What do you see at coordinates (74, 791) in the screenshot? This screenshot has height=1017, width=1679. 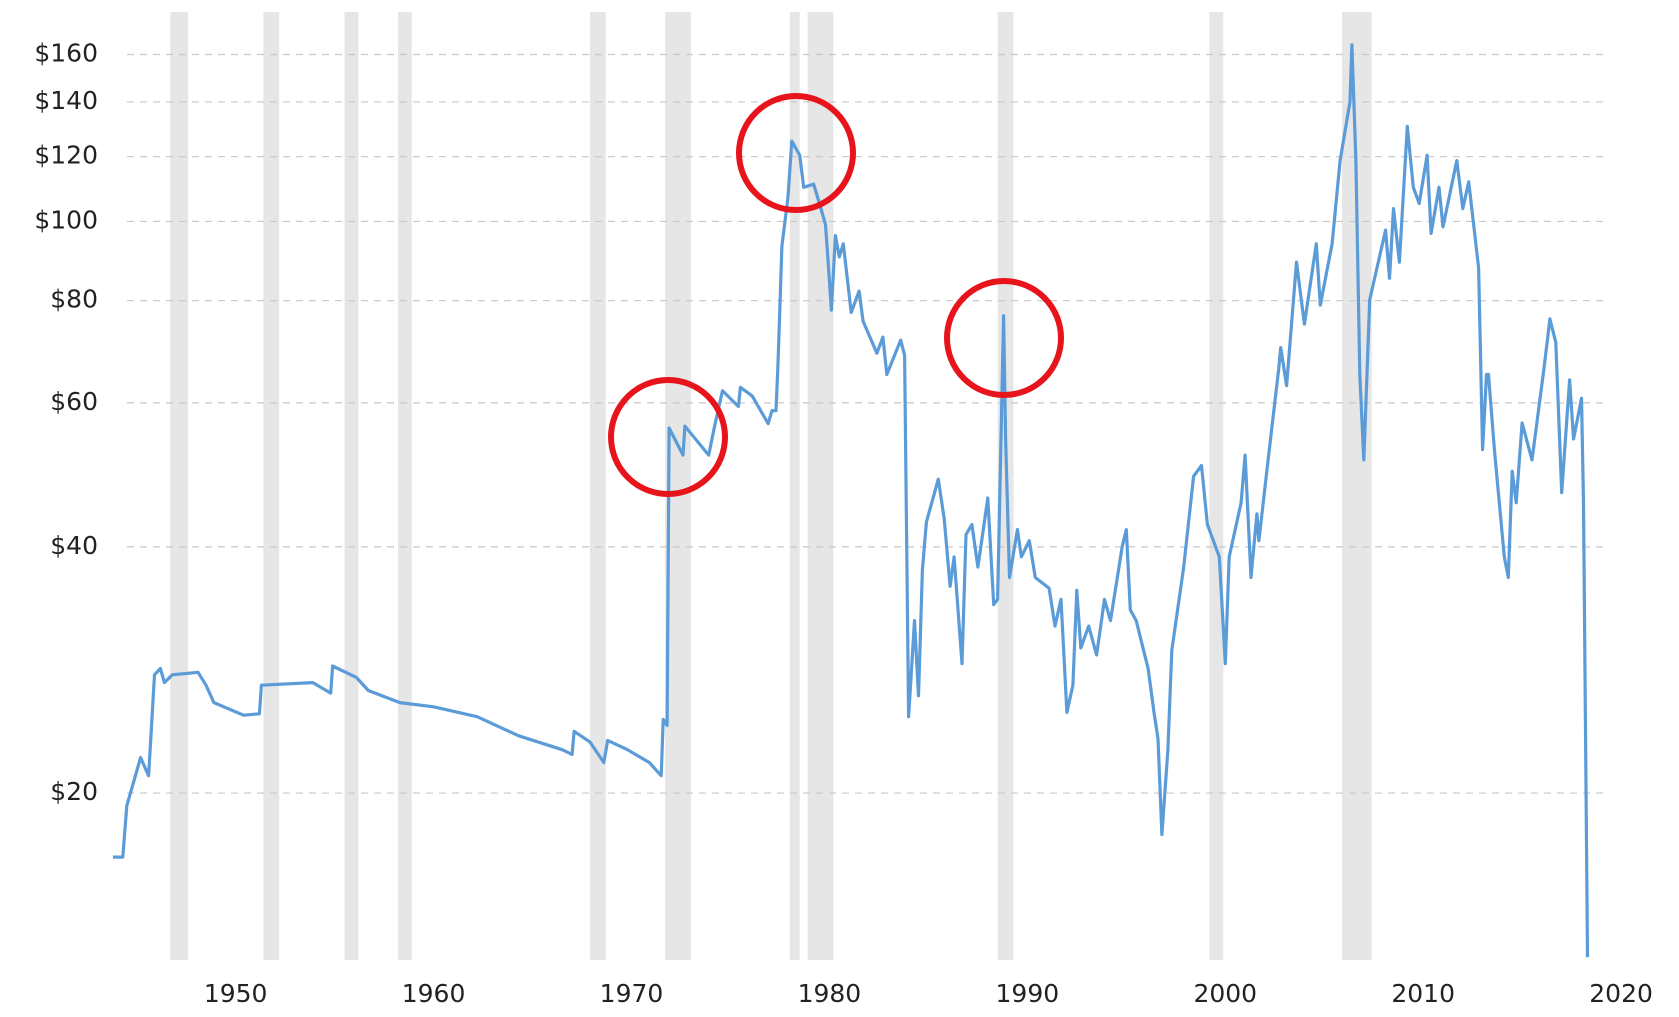 I see `y-tick-label: $20` at bounding box center [74, 791].